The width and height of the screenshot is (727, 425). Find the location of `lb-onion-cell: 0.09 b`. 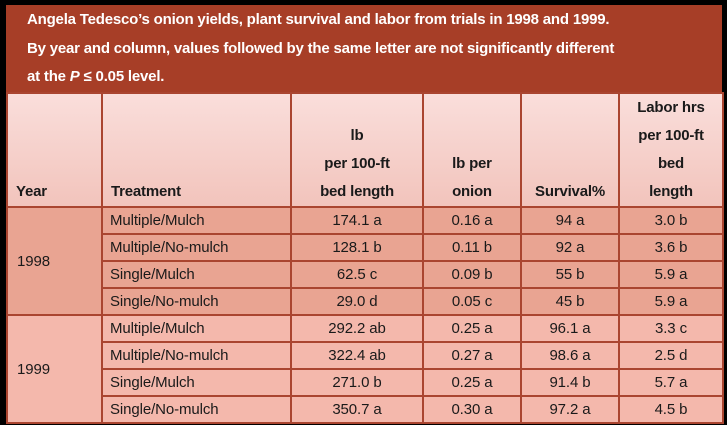

lb-onion-cell: 0.09 b is located at coordinates (472, 274).